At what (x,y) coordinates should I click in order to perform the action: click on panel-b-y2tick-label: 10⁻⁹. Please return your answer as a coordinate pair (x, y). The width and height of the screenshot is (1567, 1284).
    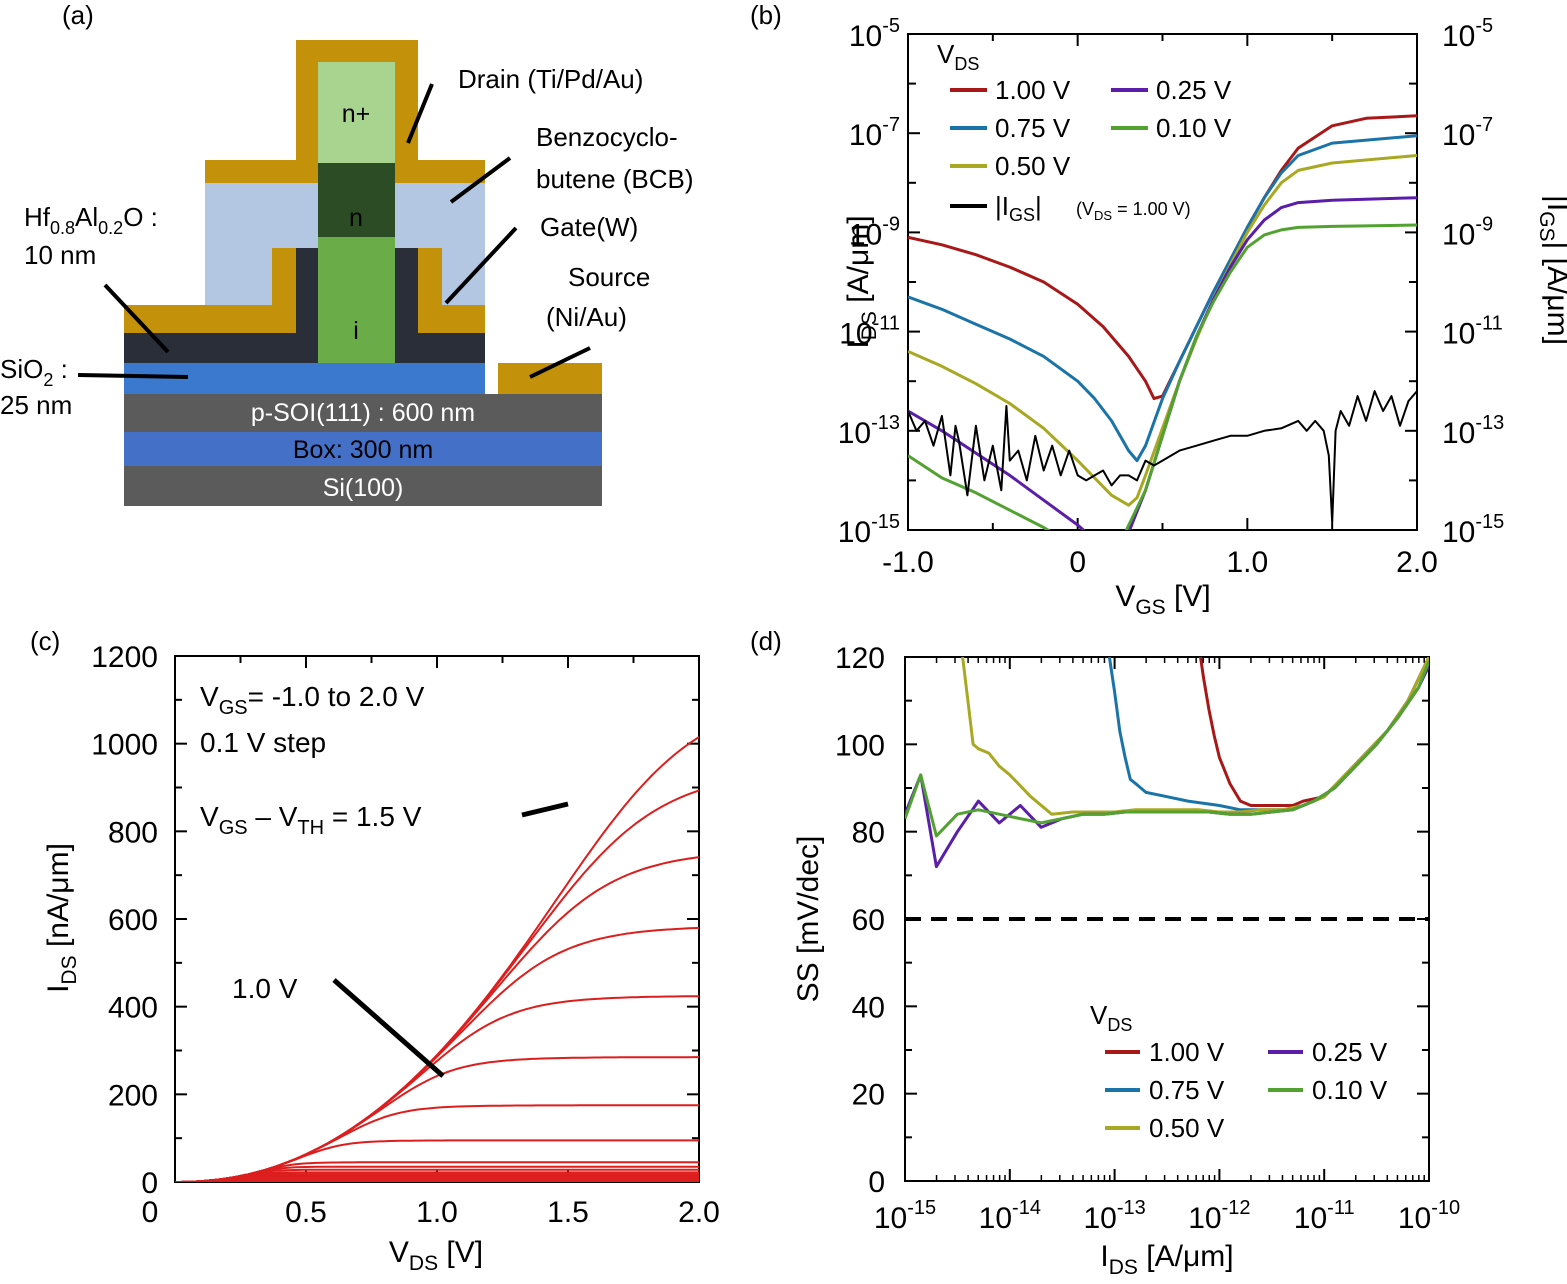
    Looking at the image, I should click on (1467, 232).